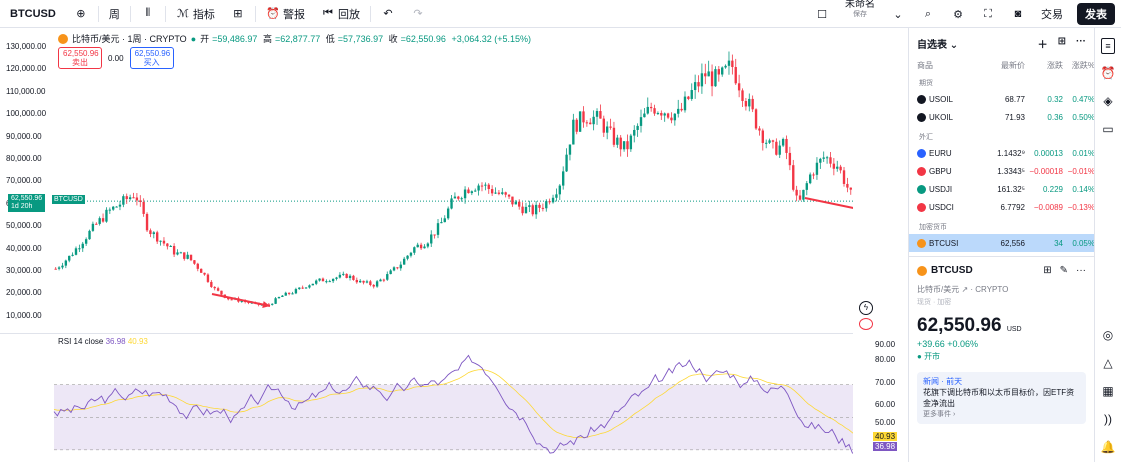 This screenshot has width=1121, height=462. Describe the element at coordinates (80, 58) in the screenshot. I see `sell-button: 62,550.96 卖出` at that location.